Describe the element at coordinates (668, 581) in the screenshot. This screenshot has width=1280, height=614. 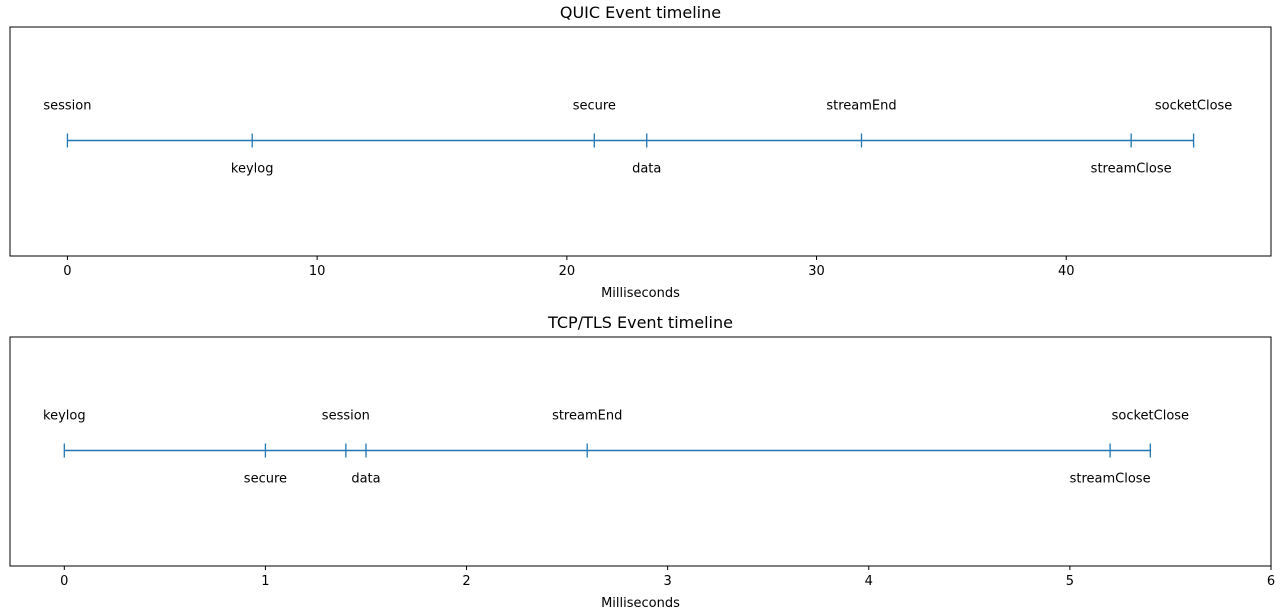
I see `x-tick-label: 3` at that location.